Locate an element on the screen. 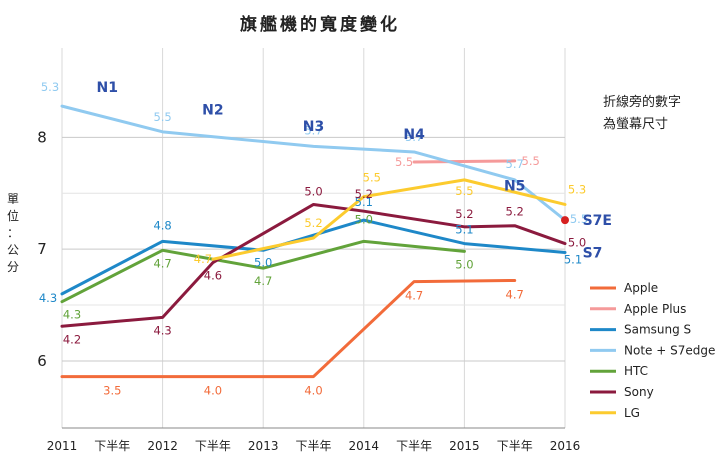 This screenshot has width=720, height=474. series-line-samsung-s is located at coordinates (313, 257).